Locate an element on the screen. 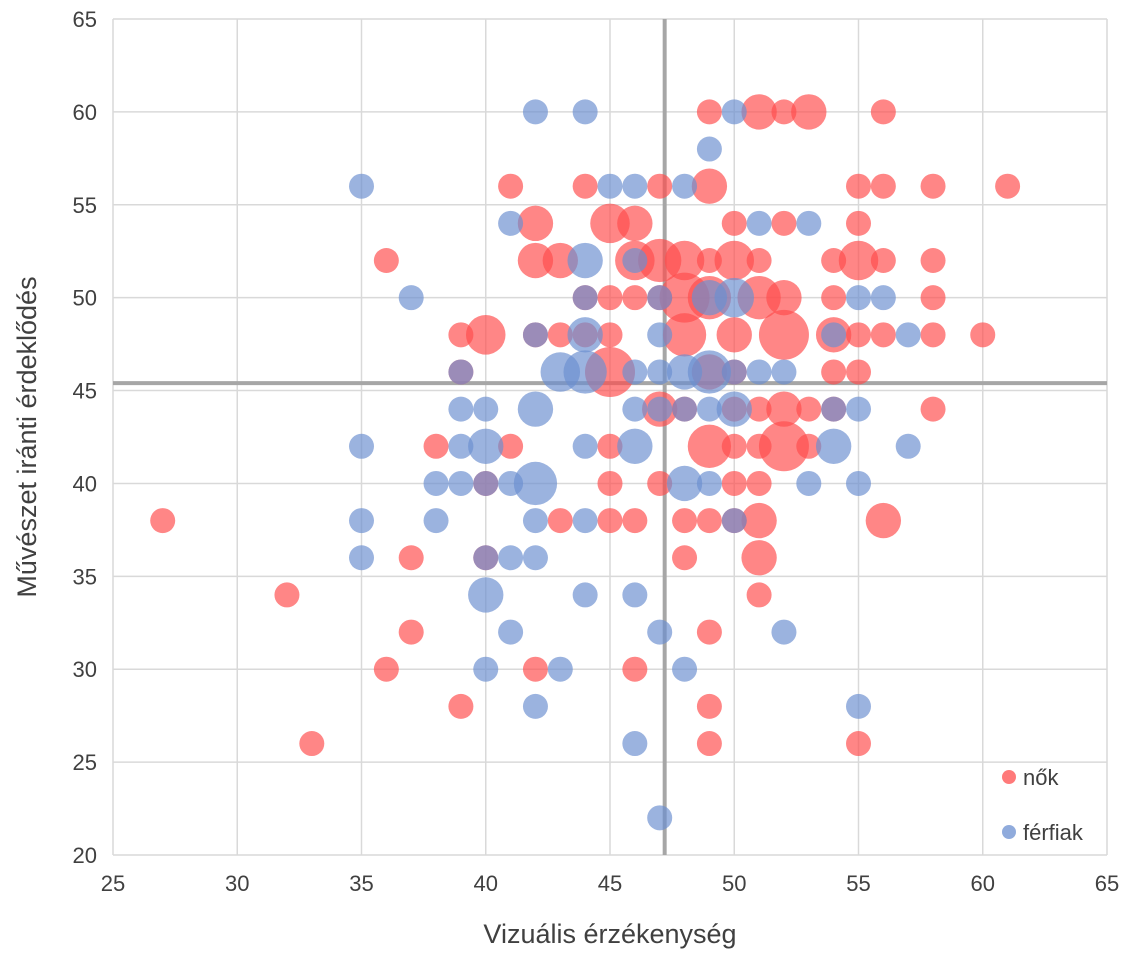 This screenshot has height=962, width=1132. legend-swatch-ferfiak is located at coordinates (1009, 832).